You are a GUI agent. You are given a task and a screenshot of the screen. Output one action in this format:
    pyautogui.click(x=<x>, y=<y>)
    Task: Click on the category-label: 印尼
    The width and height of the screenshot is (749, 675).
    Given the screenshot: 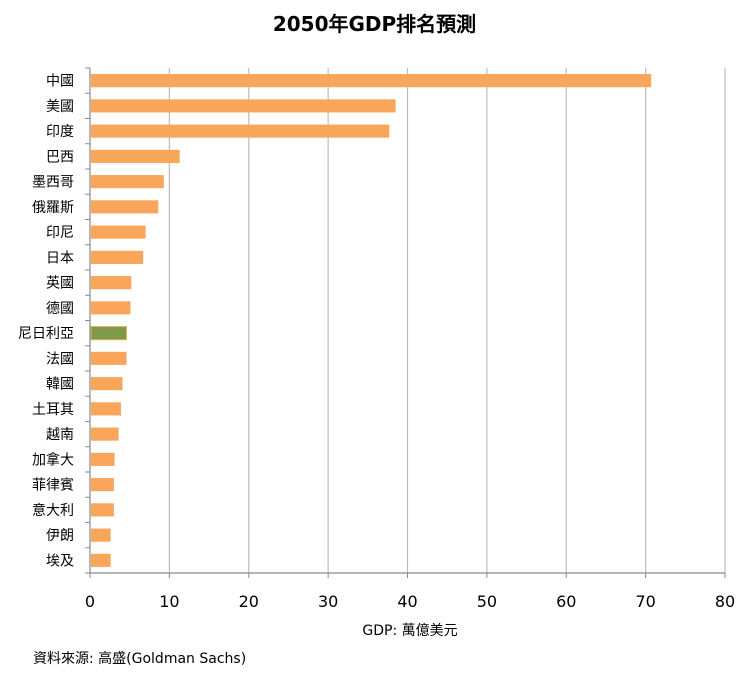 What is the action you would take?
    pyautogui.click(x=60, y=233)
    